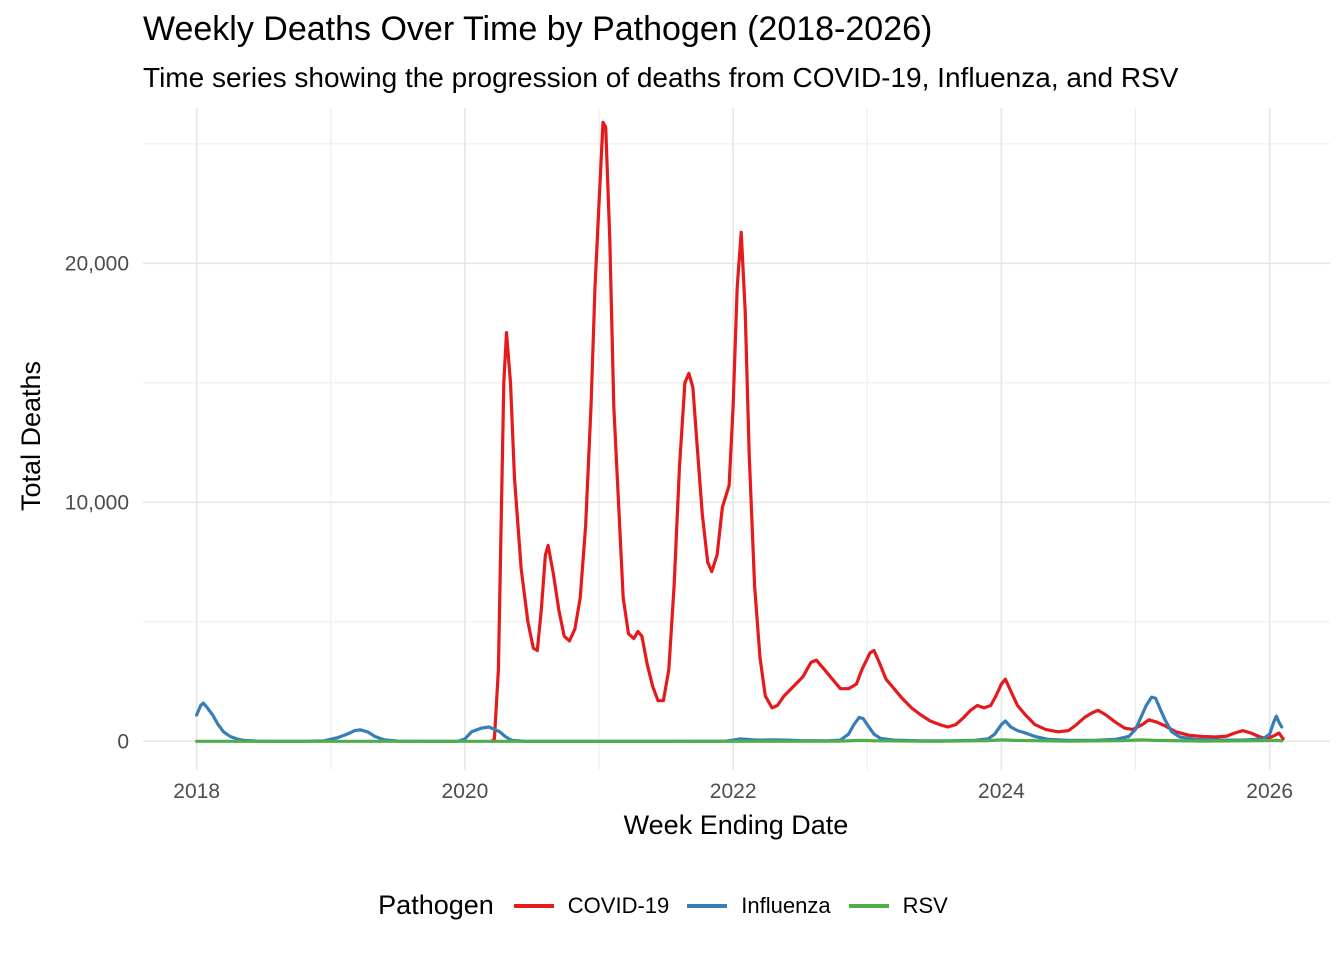  Describe the element at coordinates (786, 905) in the screenshot. I see `legend-label-influenza: Influenza` at that location.